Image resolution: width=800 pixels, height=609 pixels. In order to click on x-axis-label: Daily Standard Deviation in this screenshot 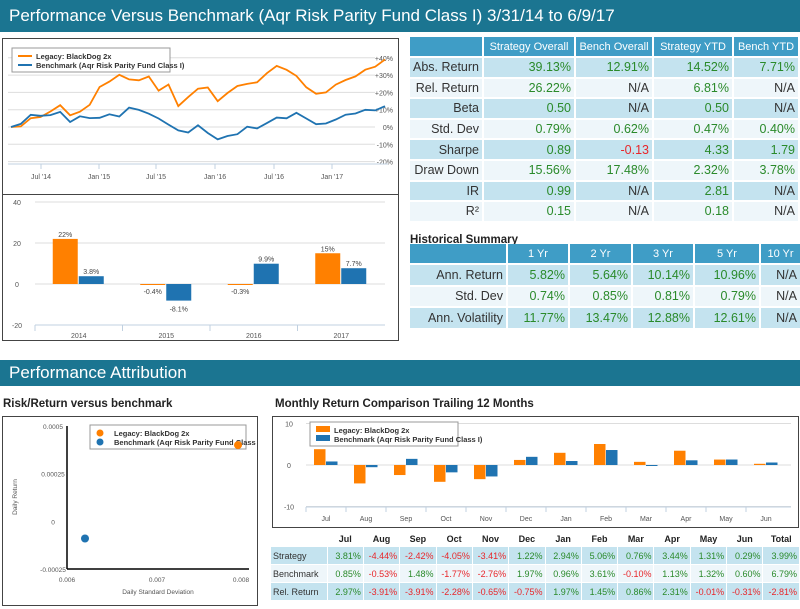, I will do `click(158, 592)`.